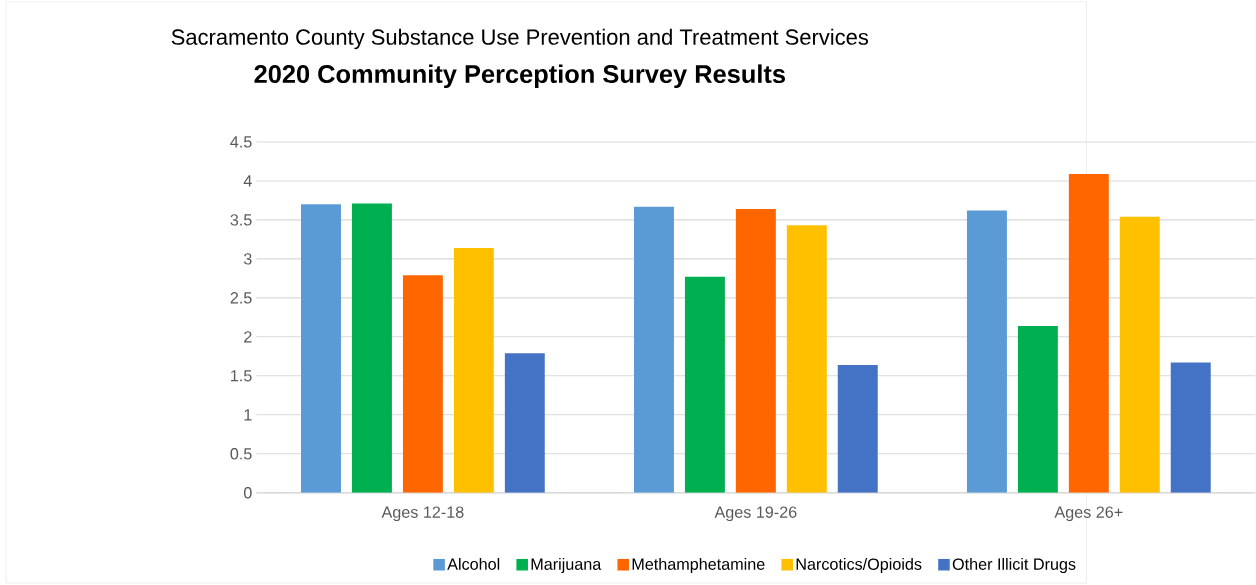  Describe the element at coordinates (698, 566) in the screenshot. I see `legend-label: Methamphetamine` at that location.